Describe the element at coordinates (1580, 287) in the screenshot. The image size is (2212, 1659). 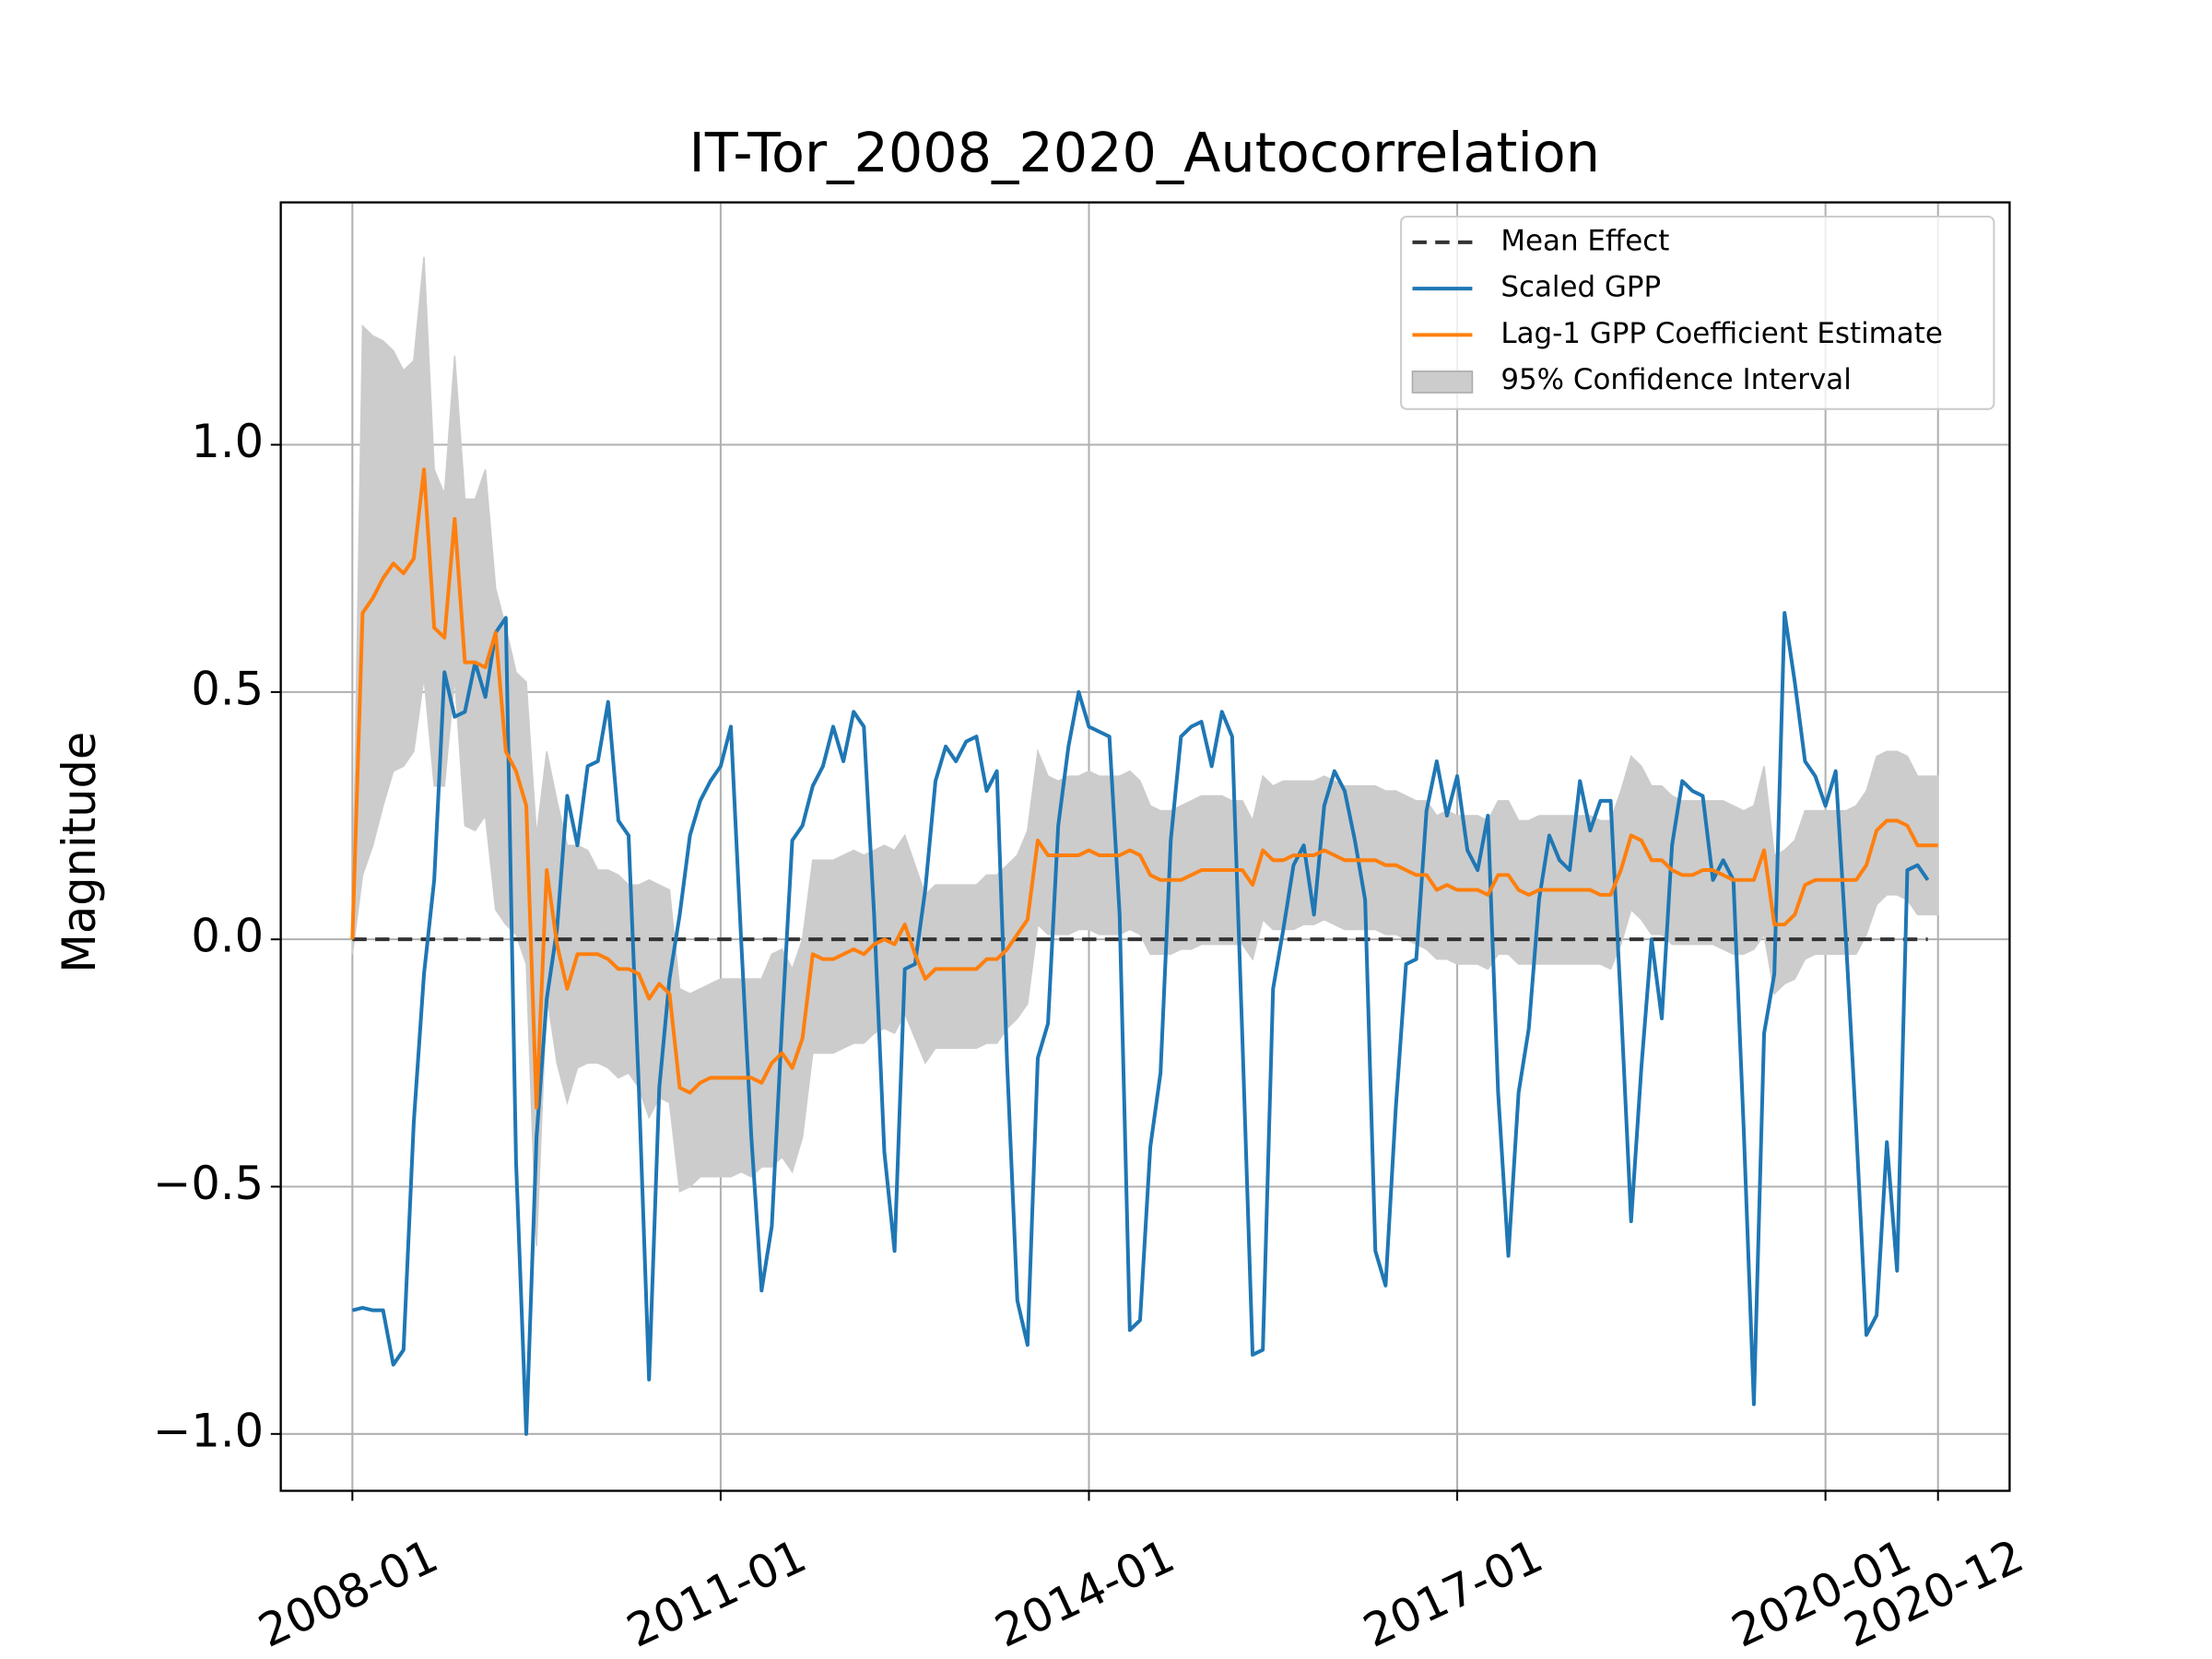
I see `legend-label: Scaled GPP` at that location.